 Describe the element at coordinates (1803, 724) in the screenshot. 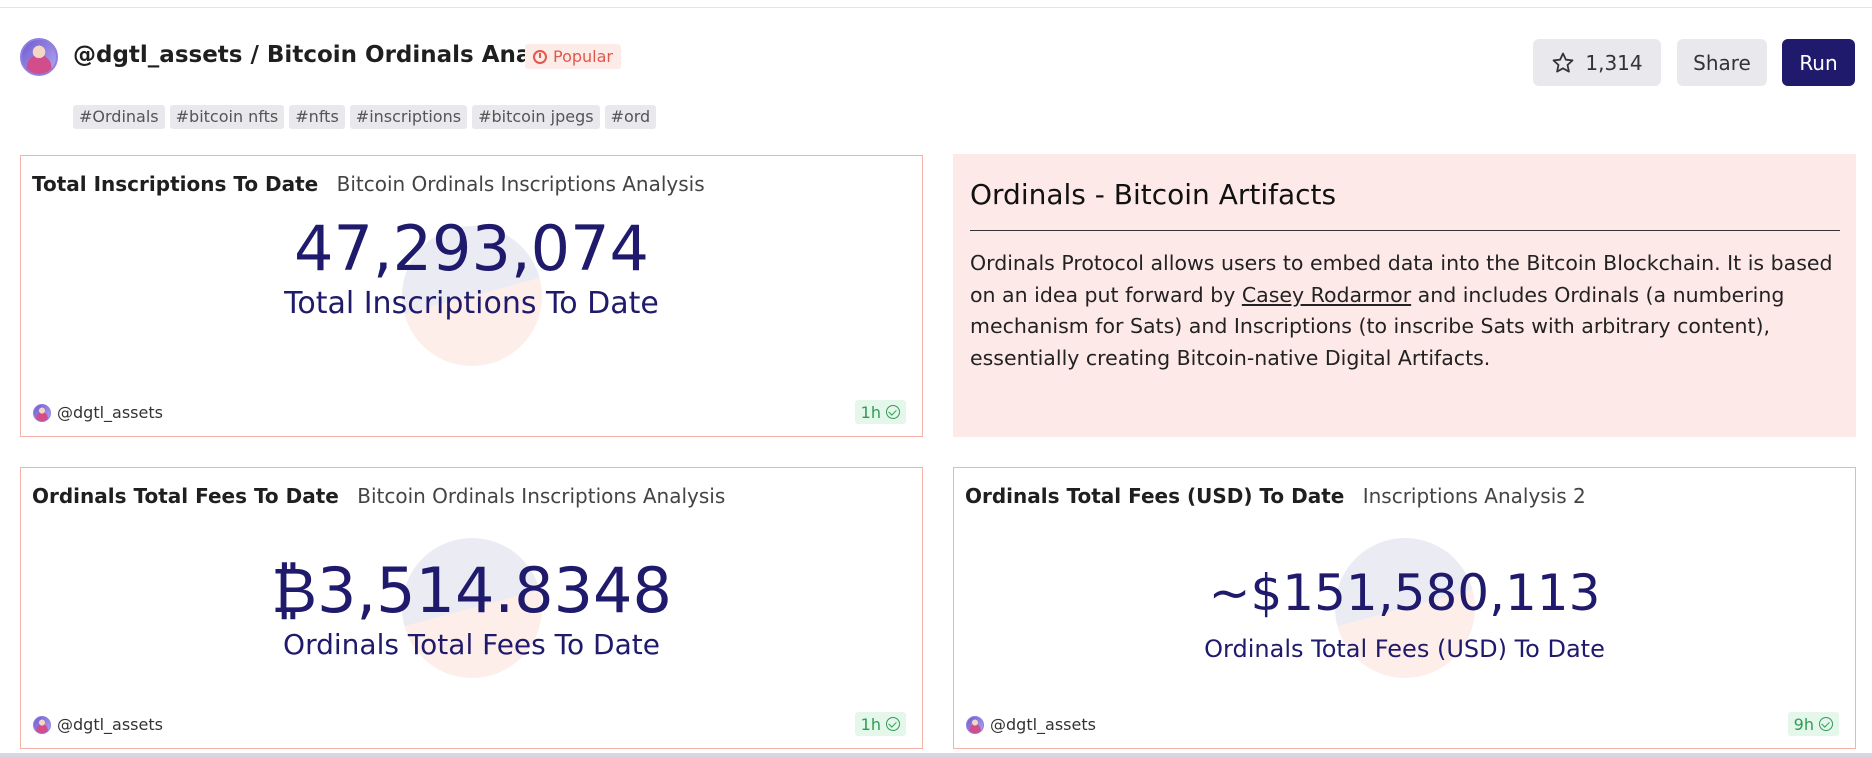

I see `freshness-label: 9h` at that location.